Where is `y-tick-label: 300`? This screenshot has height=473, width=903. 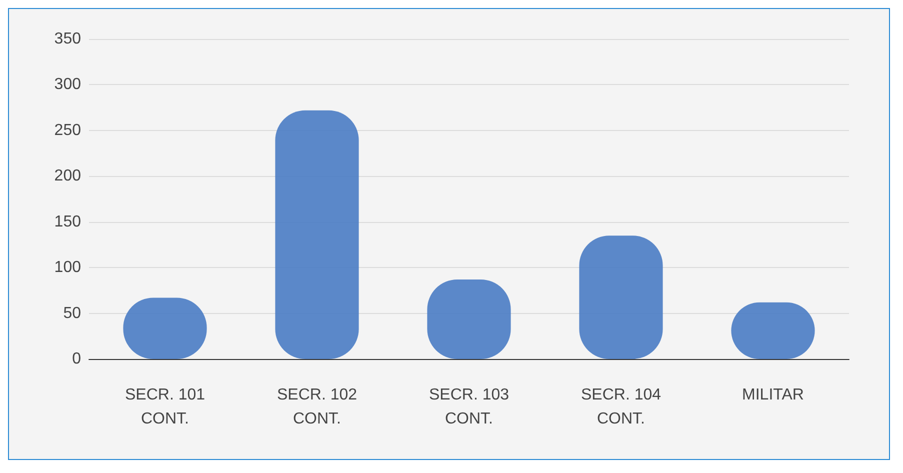 y-tick-label: 300 is located at coordinates (68, 85).